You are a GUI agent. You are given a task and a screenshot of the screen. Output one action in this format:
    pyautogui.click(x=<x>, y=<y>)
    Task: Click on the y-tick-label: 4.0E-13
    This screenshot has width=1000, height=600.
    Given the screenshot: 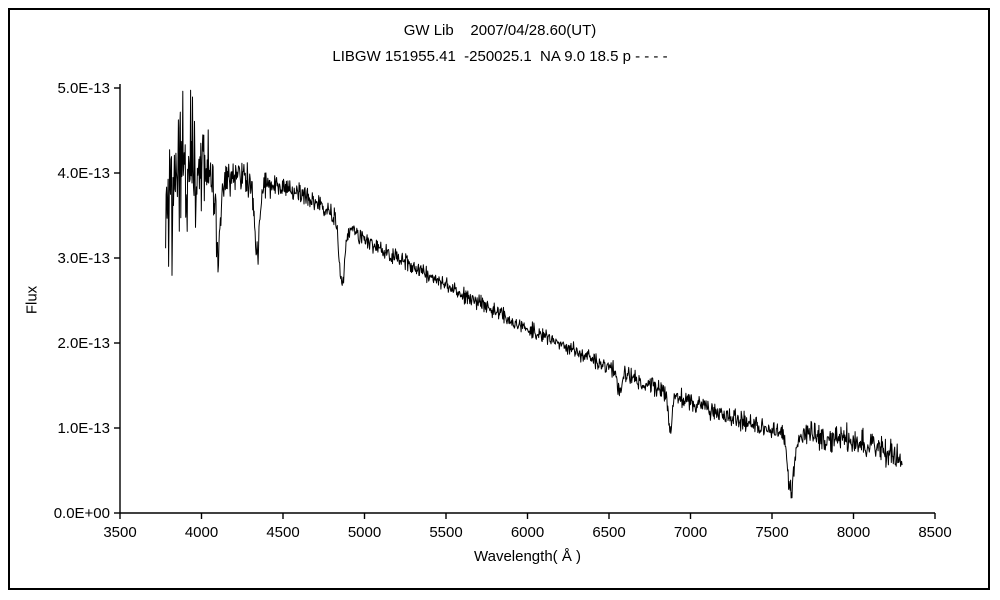 What is the action you would take?
    pyautogui.click(x=83, y=173)
    